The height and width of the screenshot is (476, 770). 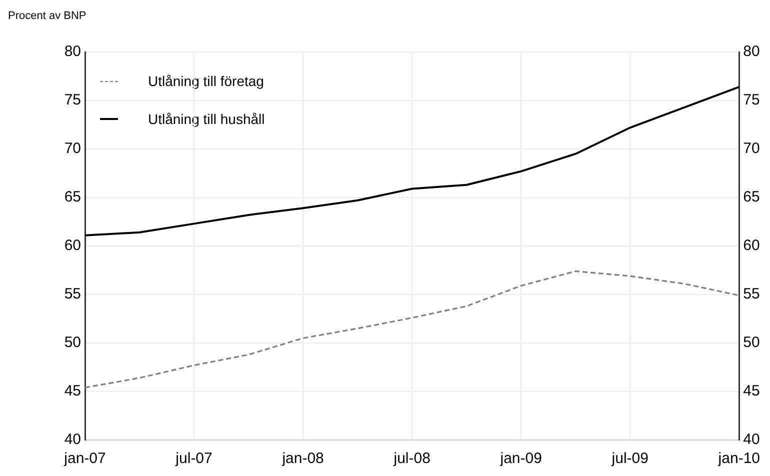 I want to click on y2-tick-label: 45, so click(x=751, y=391).